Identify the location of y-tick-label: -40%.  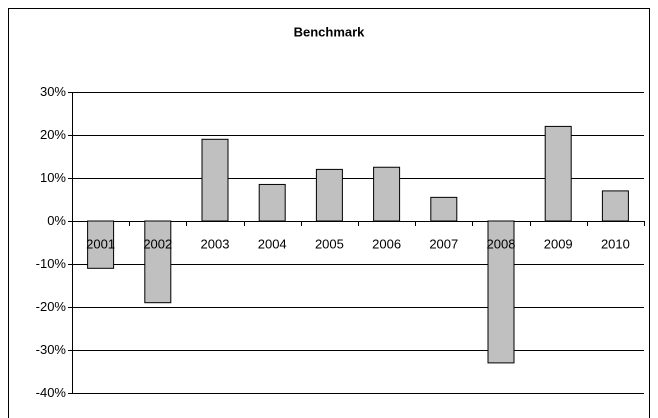
(51, 392).